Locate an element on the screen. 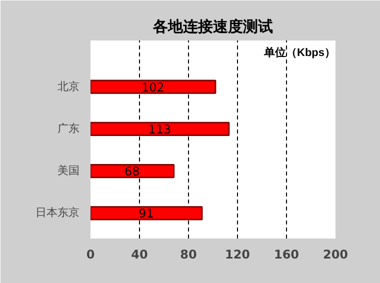 Image resolution: width=380 pixels, height=283 pixels. data-label: 91 is located at coordinates (146, 213).